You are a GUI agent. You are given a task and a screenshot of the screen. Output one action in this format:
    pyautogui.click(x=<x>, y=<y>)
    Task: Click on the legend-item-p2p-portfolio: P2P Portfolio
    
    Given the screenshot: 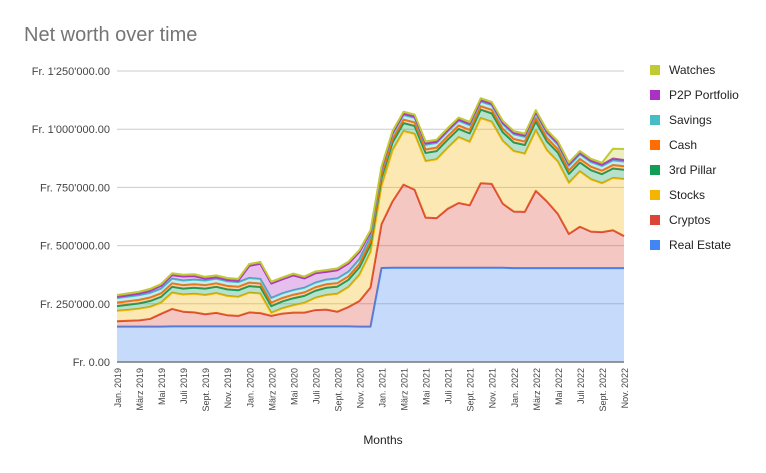 What is the action you would take?
    pyautogui.click(x=694, y=95)
    